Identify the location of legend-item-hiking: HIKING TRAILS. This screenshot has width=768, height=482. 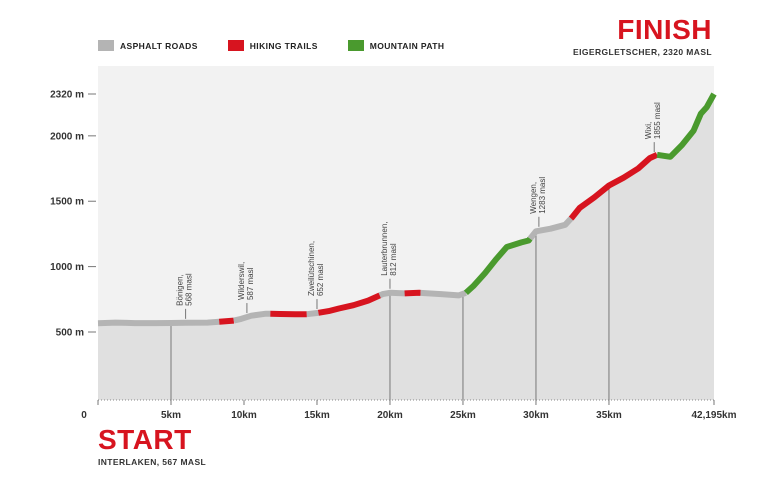
(272, 45).